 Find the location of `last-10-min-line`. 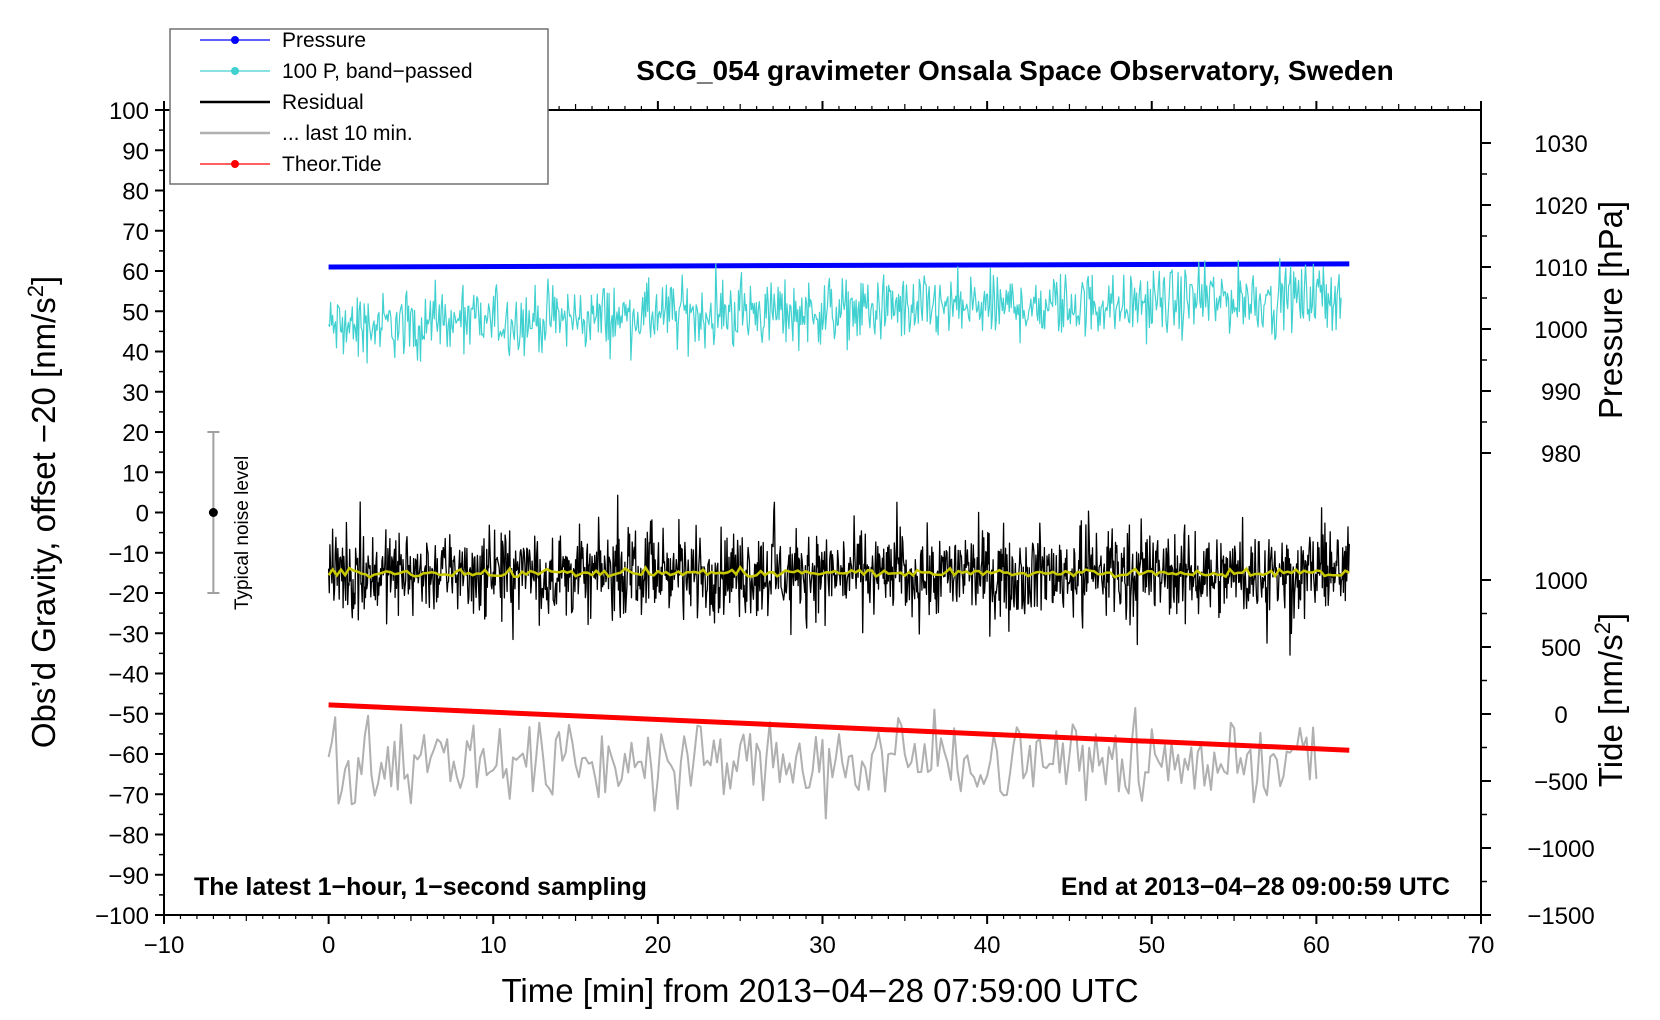

last-10-min-line is located at coordinates (822, 763).